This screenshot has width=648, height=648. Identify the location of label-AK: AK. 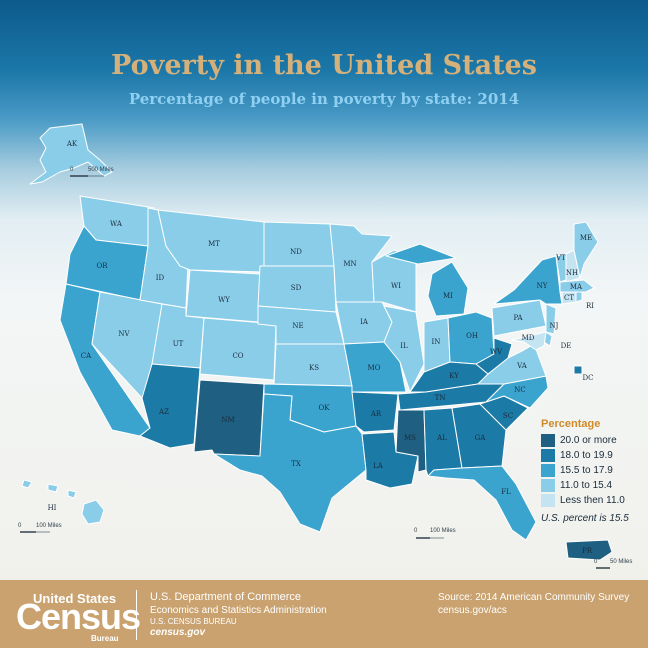
(72, 144).